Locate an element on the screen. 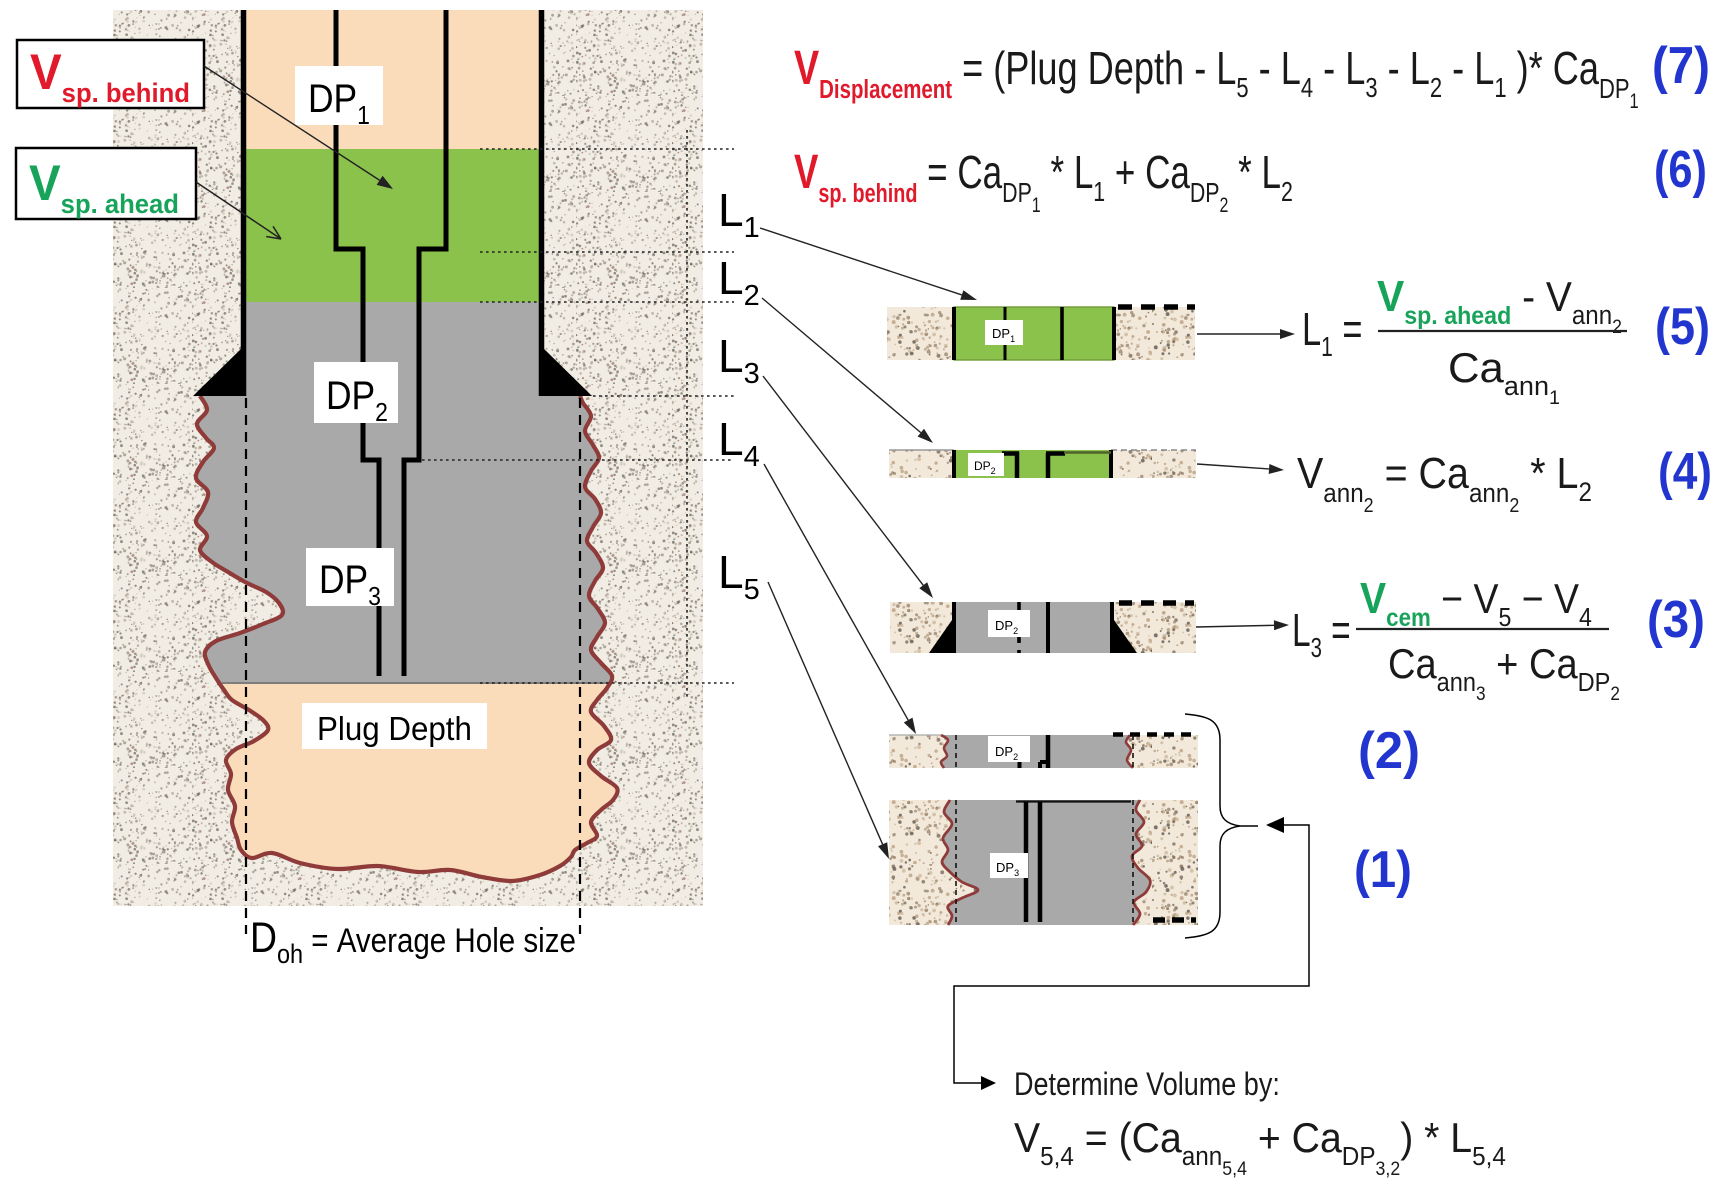  svg-text:Vsp. behind = CaDP1 * L1 + CaD: Vsp. behind = CaDP1 * L1 + CaDP2 * L2 is located at coordinates (1043, 180).